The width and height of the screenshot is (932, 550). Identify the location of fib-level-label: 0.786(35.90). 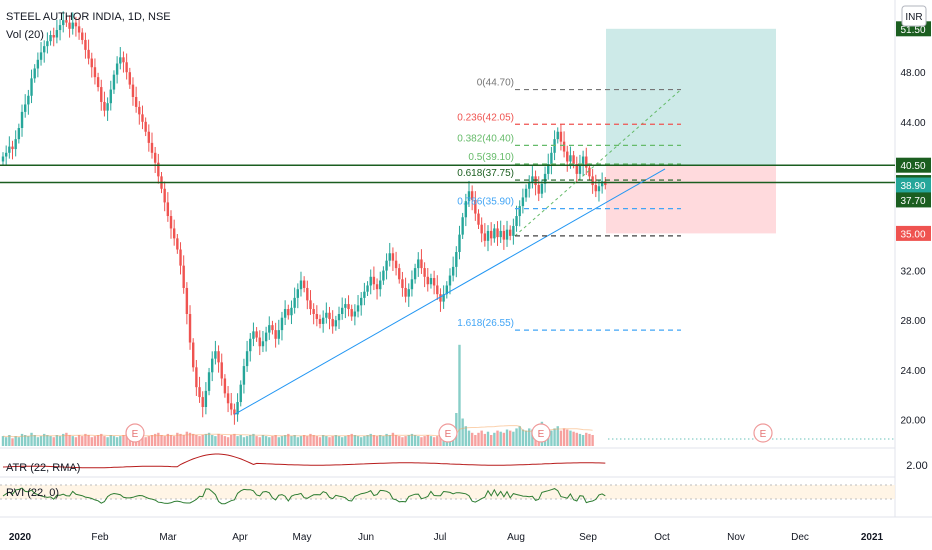
(485, 202).